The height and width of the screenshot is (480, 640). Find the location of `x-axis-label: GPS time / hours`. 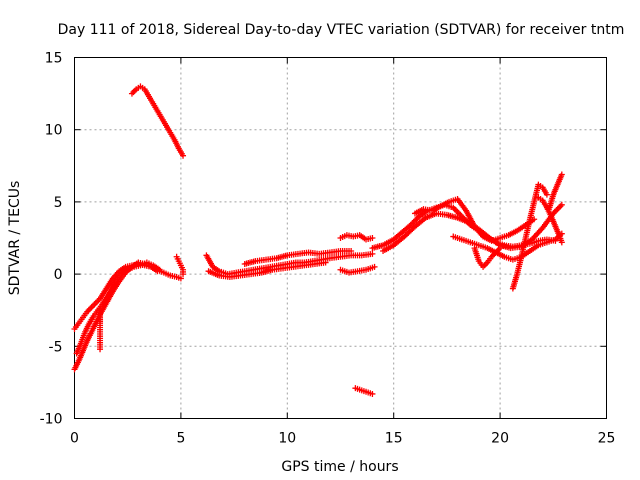

x-axis-label: GPS time / hours is located at coordinates (339, 467).